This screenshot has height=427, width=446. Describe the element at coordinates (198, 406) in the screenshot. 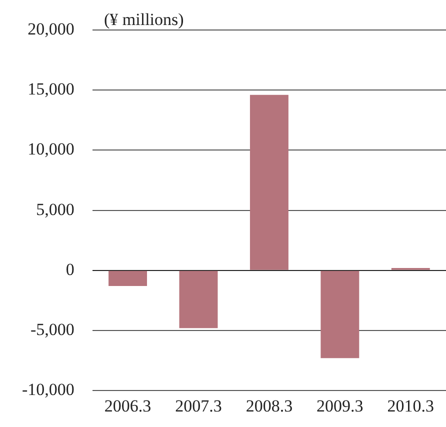

I see `x-tick-label: 2007.3` at that location.